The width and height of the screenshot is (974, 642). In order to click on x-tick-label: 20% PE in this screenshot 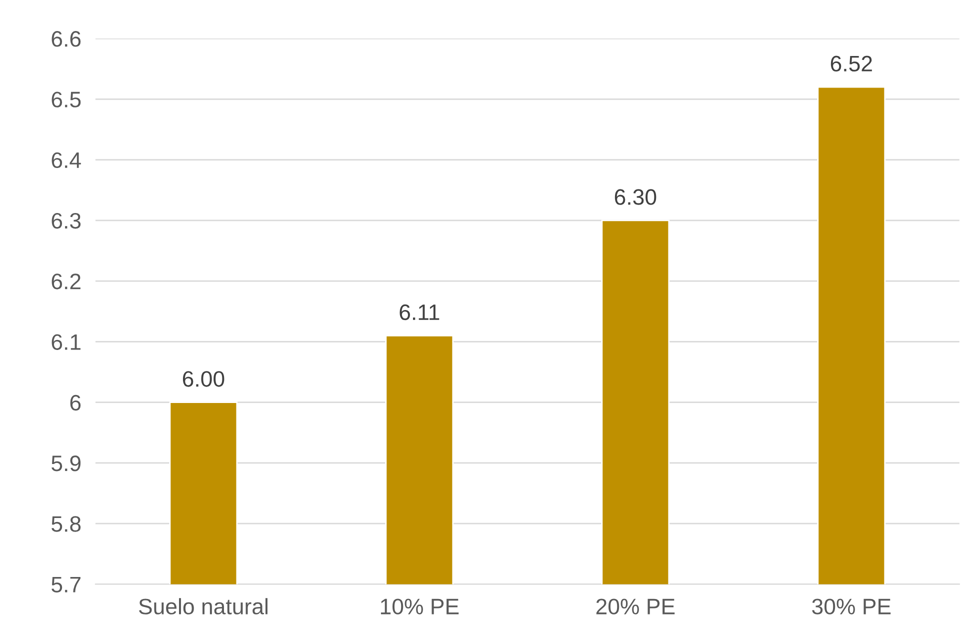, I will do `click(635, 606)`.